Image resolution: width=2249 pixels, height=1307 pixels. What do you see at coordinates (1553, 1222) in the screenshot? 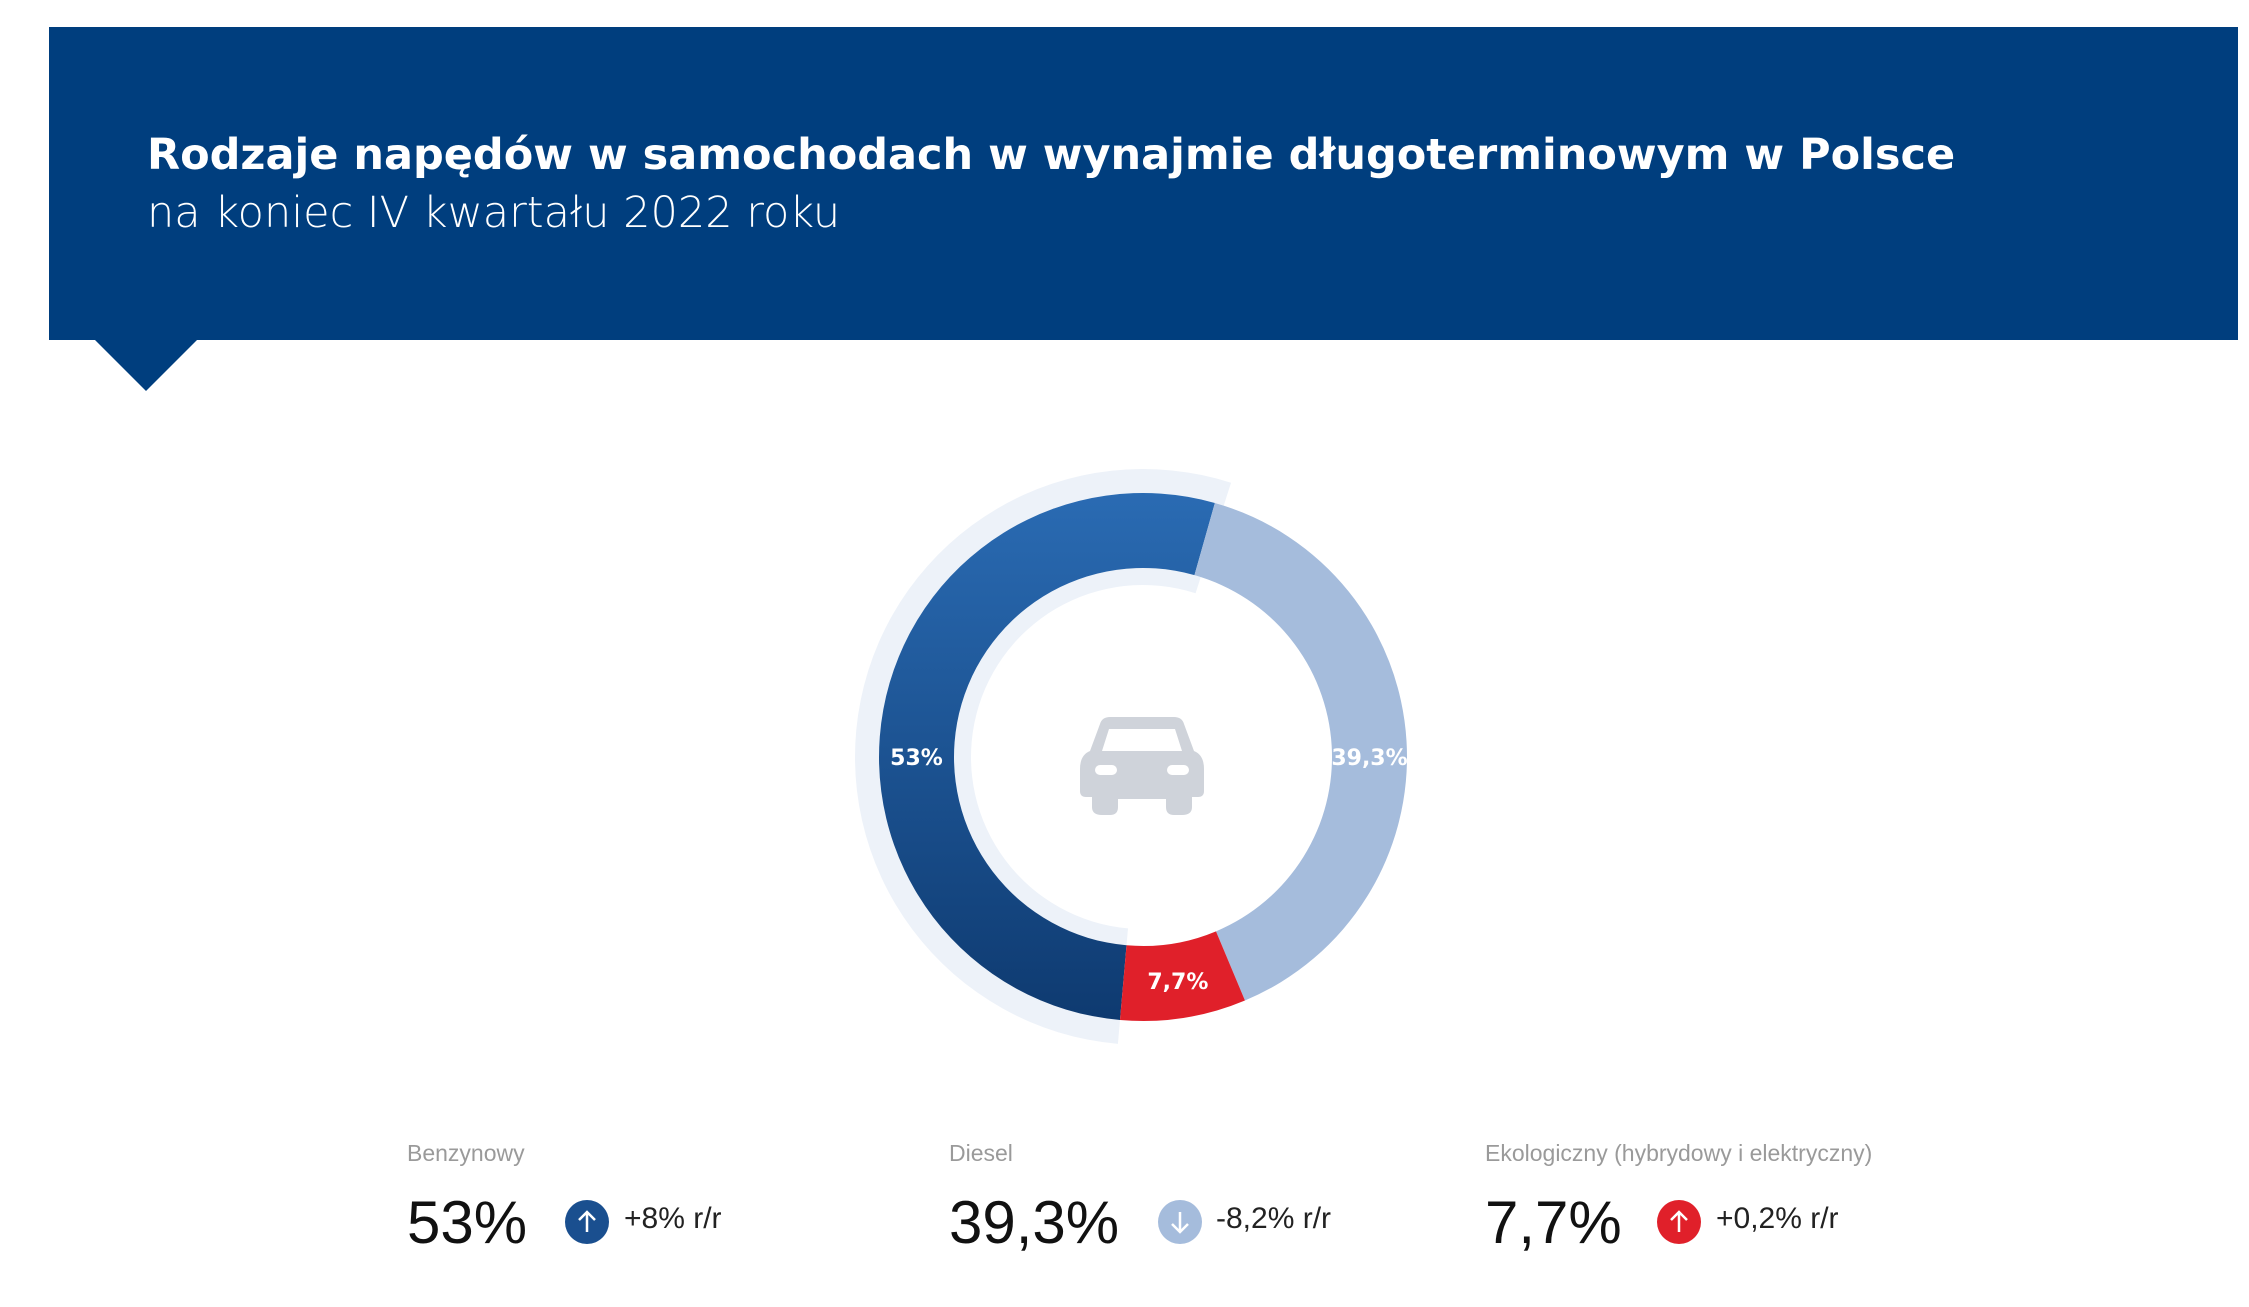
I see `stat-value: 7,7%` at bounding box center [1553, 1222].